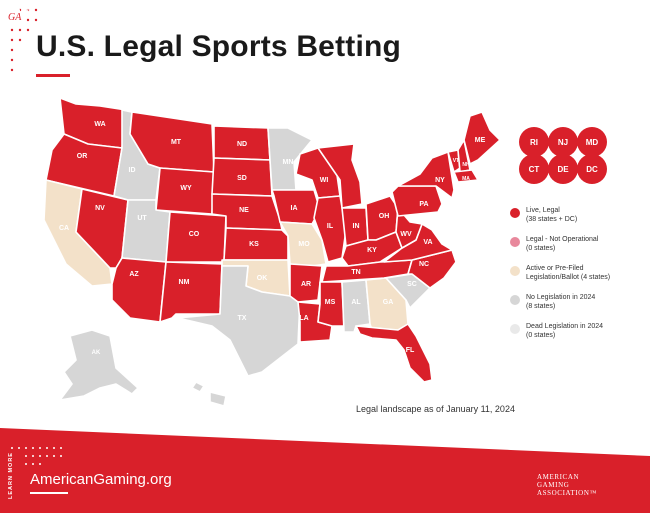  What do you see at coordinates (340, 176) in the screenshot?
I see `state-MI` at bounding box center [340, 176].